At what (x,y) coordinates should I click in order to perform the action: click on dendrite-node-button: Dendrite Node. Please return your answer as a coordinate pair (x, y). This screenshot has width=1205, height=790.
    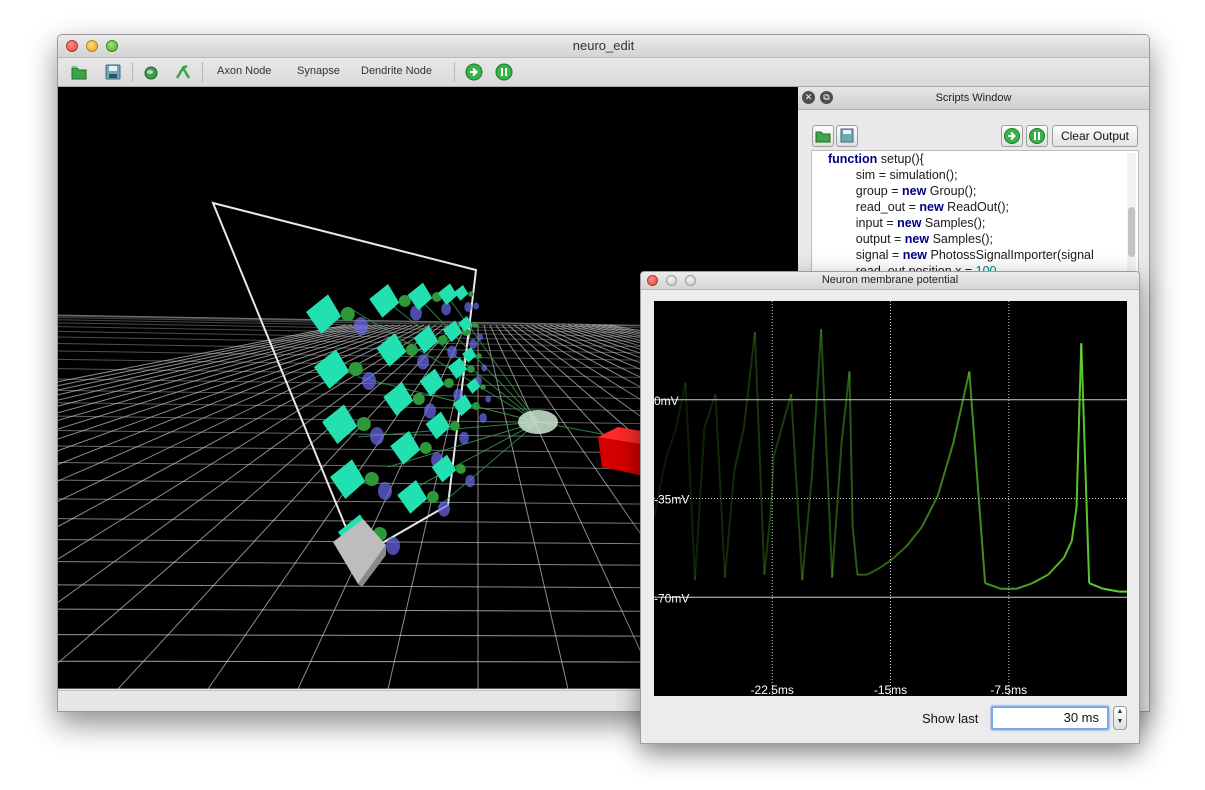
    Looking at the image, I should click on (396, 71).